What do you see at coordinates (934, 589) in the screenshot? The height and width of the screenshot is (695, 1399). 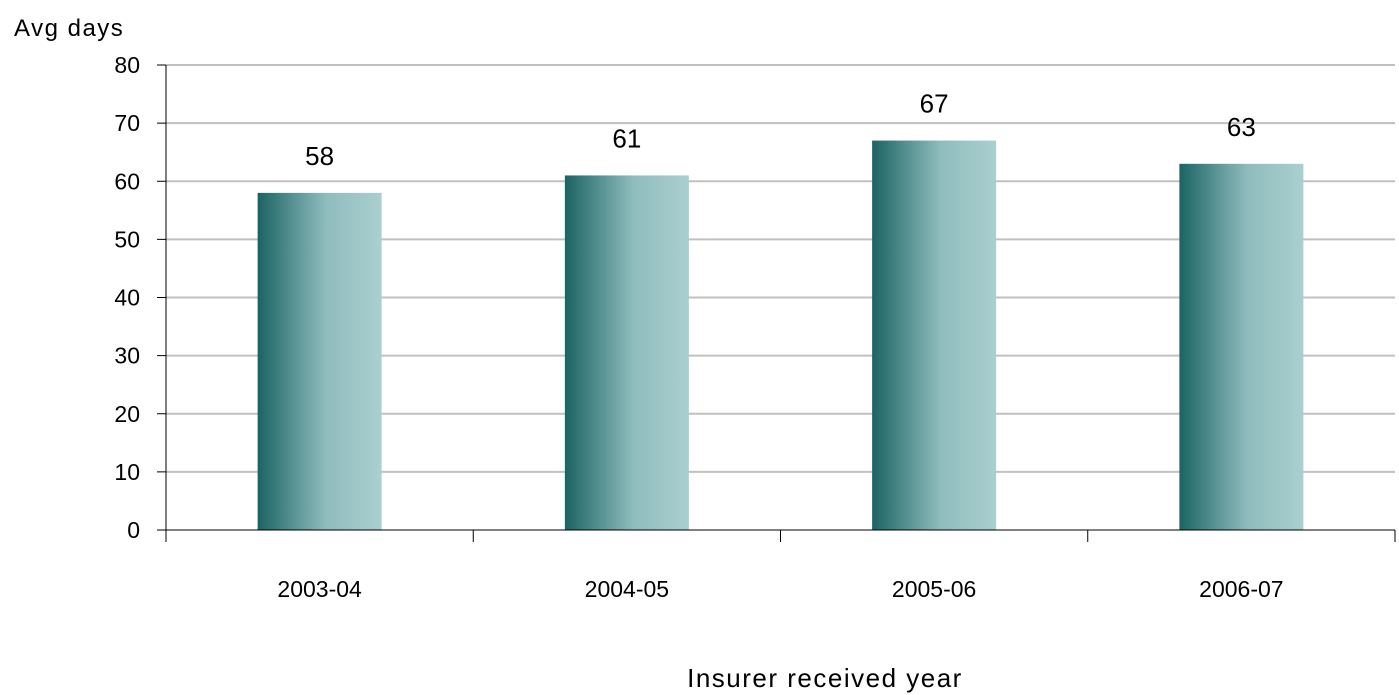 I see `x-tick-label: 2005-06` at bounding box center [934, 589].